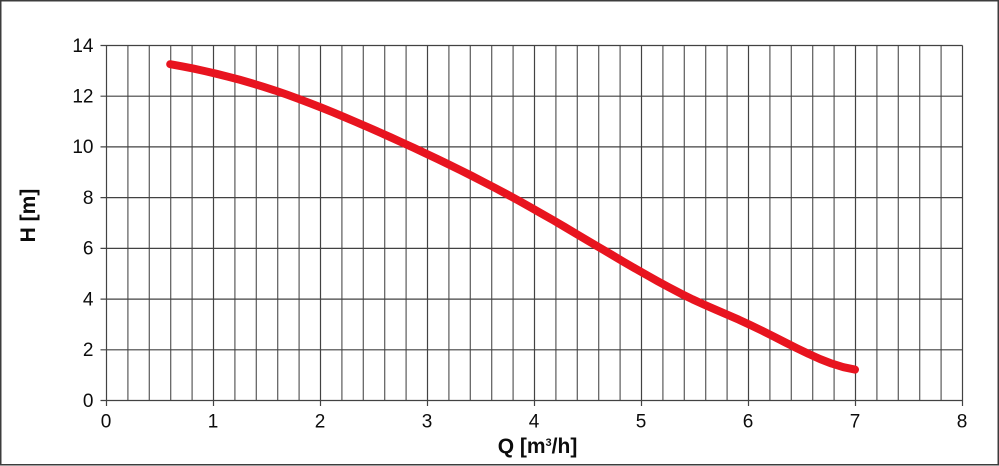  What do you see at coordinates (427, 422) in the screenshot?
I see `svg-text: 3` at bounding box center [427, 422].